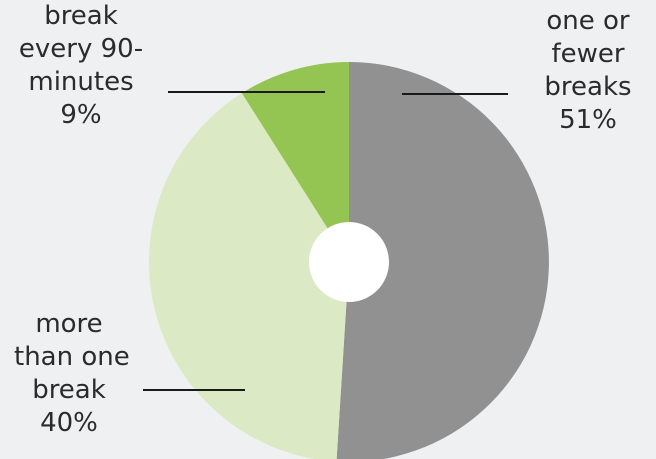 This screenshot has width=656, height=459. What do you see at coordinates (588, 120) in the screenshot?
I see `percent-label: 51%` at bounding box center [588, 120].